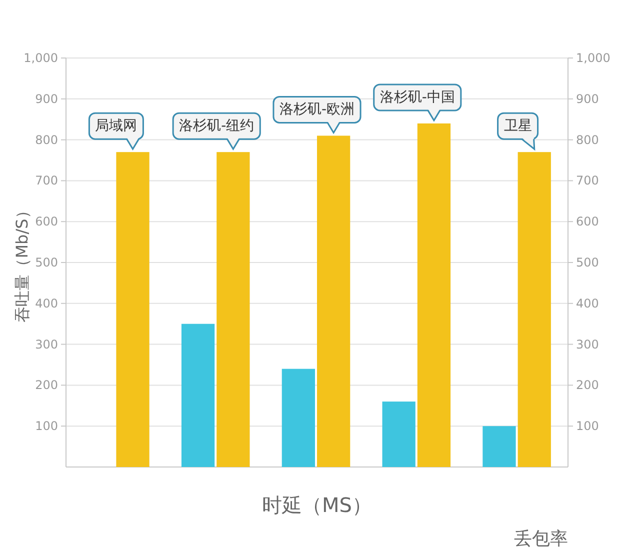  Describe the element at coordinates (317, 110) in the screenshot. I see `x-tick-label: 洛杉矶-欧洲` at that location.